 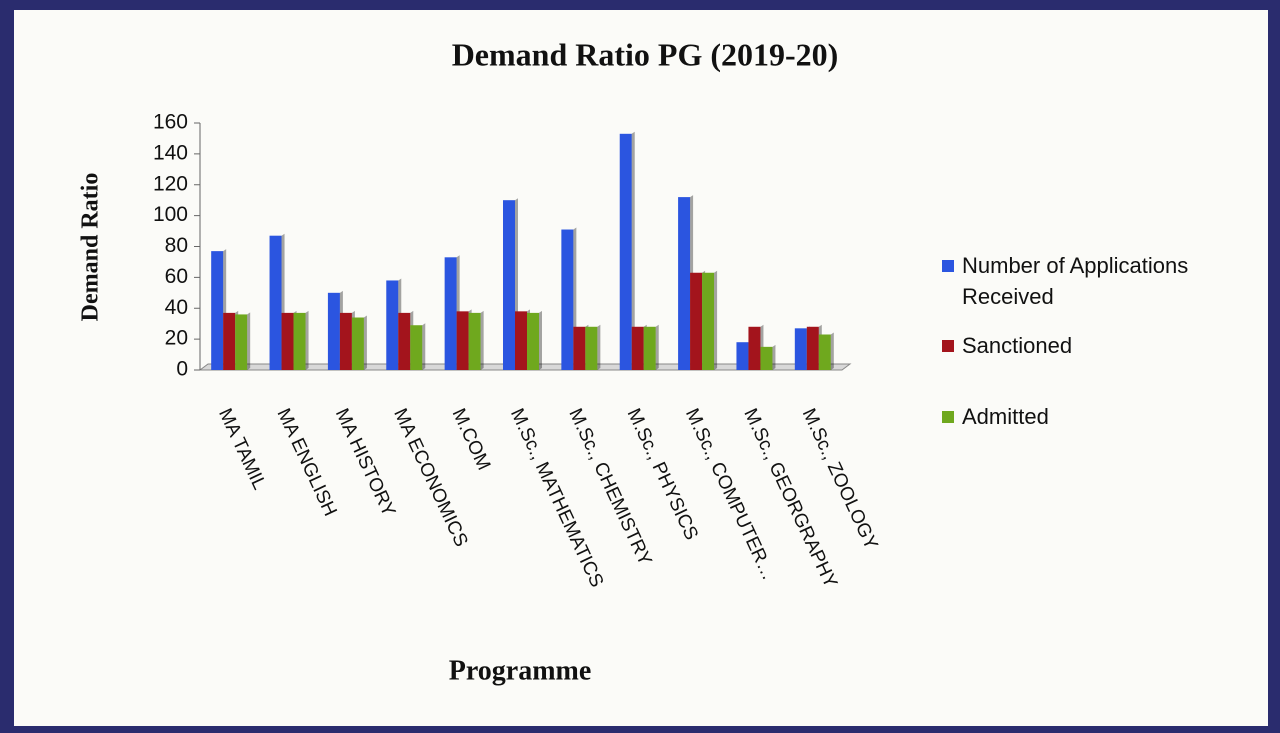 What do you see at coordinates (645, 54) in the screenshot?
I see `chart-title: Demand Ratio PG (2019-20)` at bounding box center [645, 54].